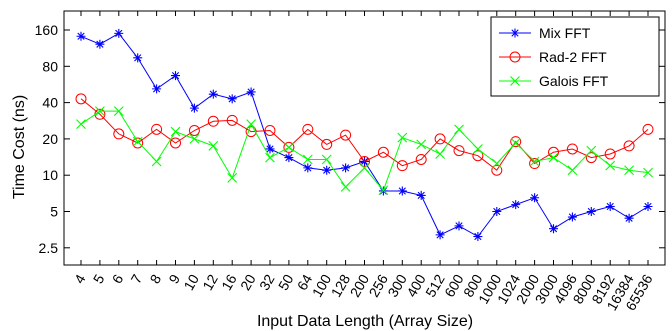 This screenshot has width=672, height=331. I want to click on x-axis-label: Input Data Length (Array Size), so click(365, 321).